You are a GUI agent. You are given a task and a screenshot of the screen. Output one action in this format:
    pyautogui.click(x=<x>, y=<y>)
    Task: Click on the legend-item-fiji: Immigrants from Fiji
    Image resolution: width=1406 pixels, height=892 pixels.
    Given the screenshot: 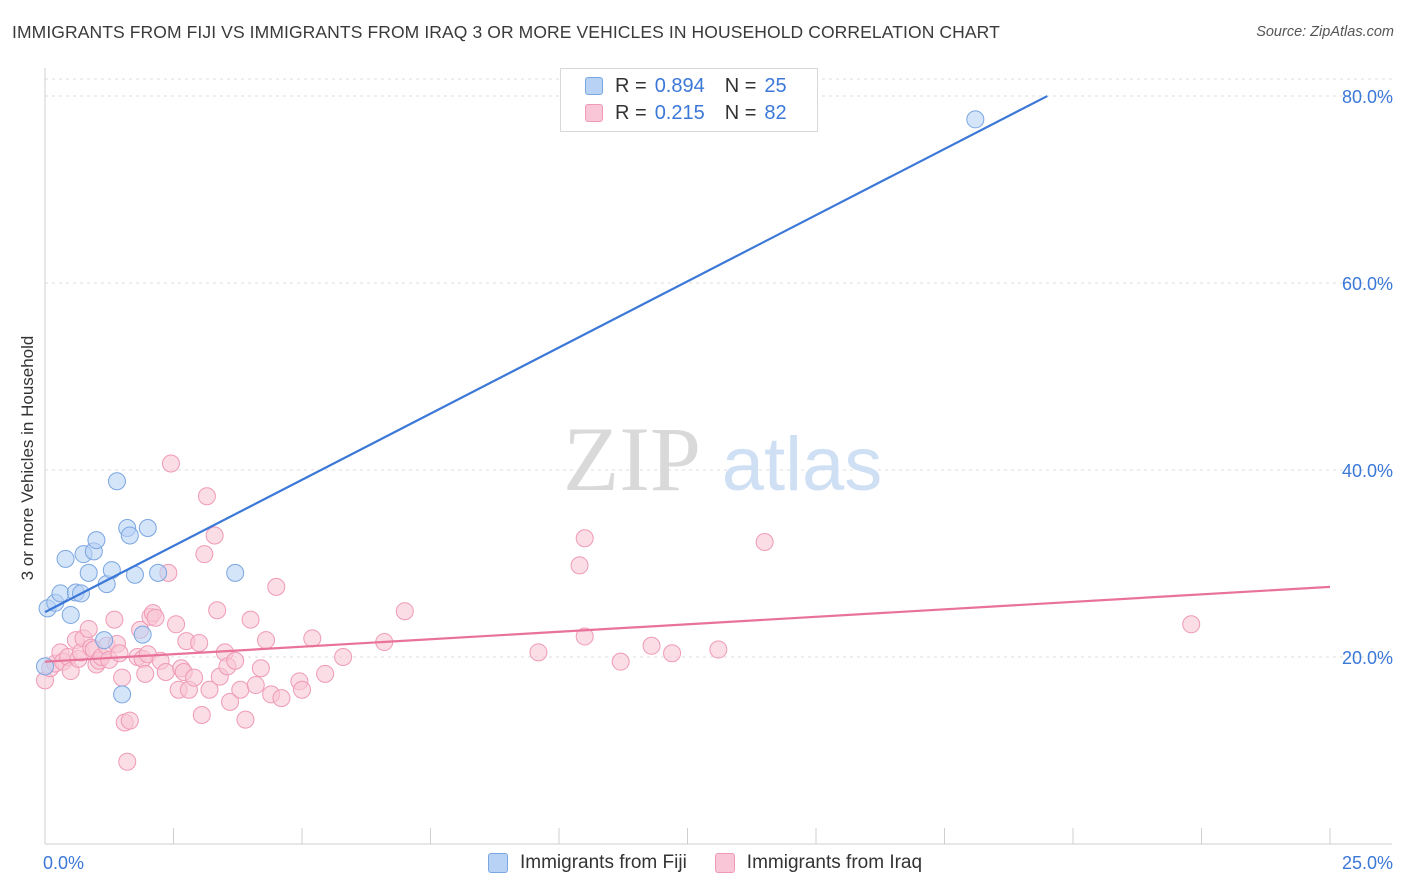 What is the action you would take?
    pyautogui.click(x=587, y=863)
    